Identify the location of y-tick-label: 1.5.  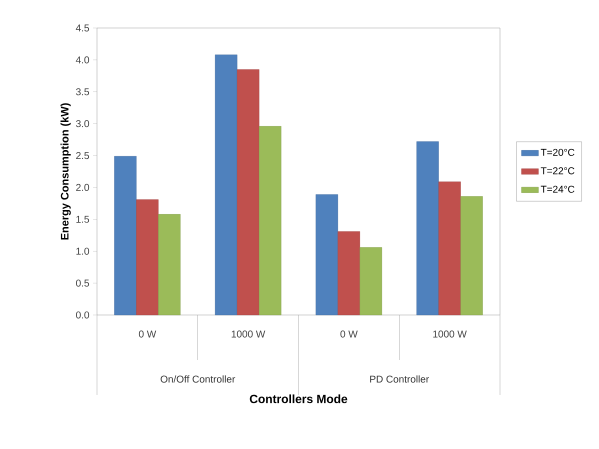
(83, 219).